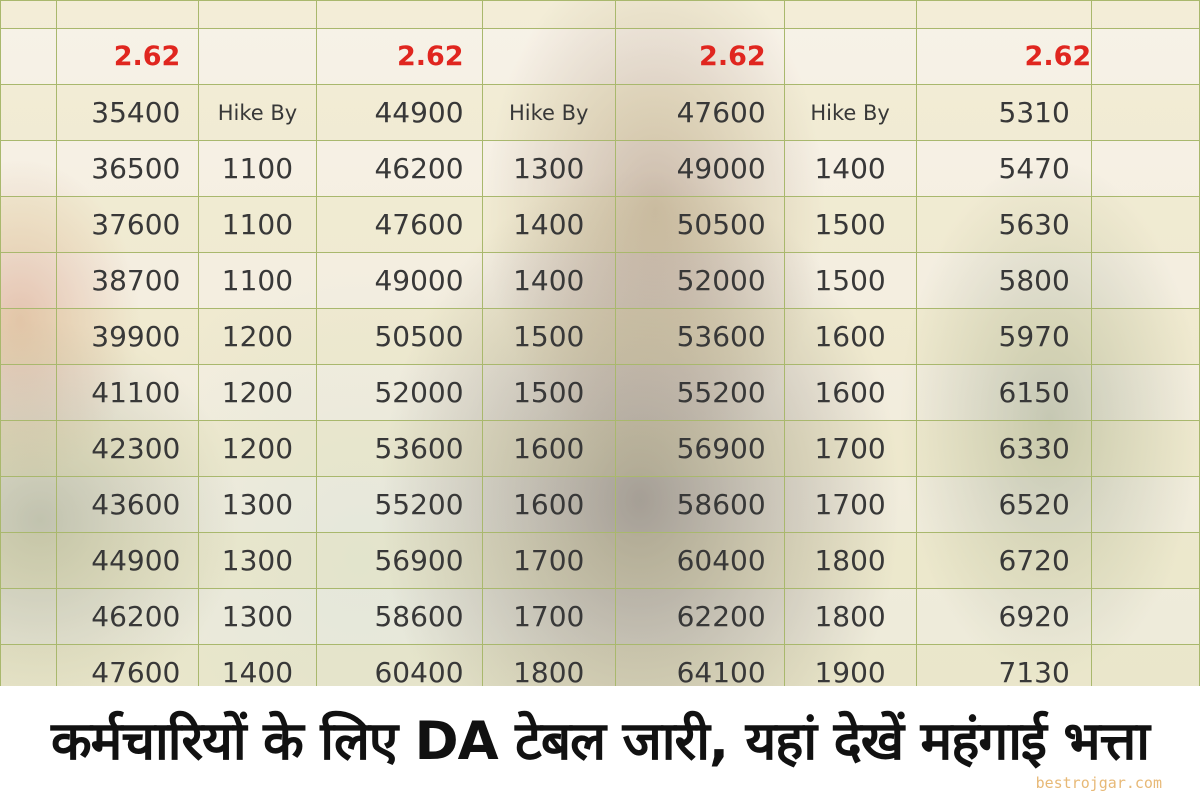 The image size is (1200, 800). What do you see at coordinates (1004, 280) in the screenshot?
I see `pay-cell: 5800` at bounding box center [1004, 280].